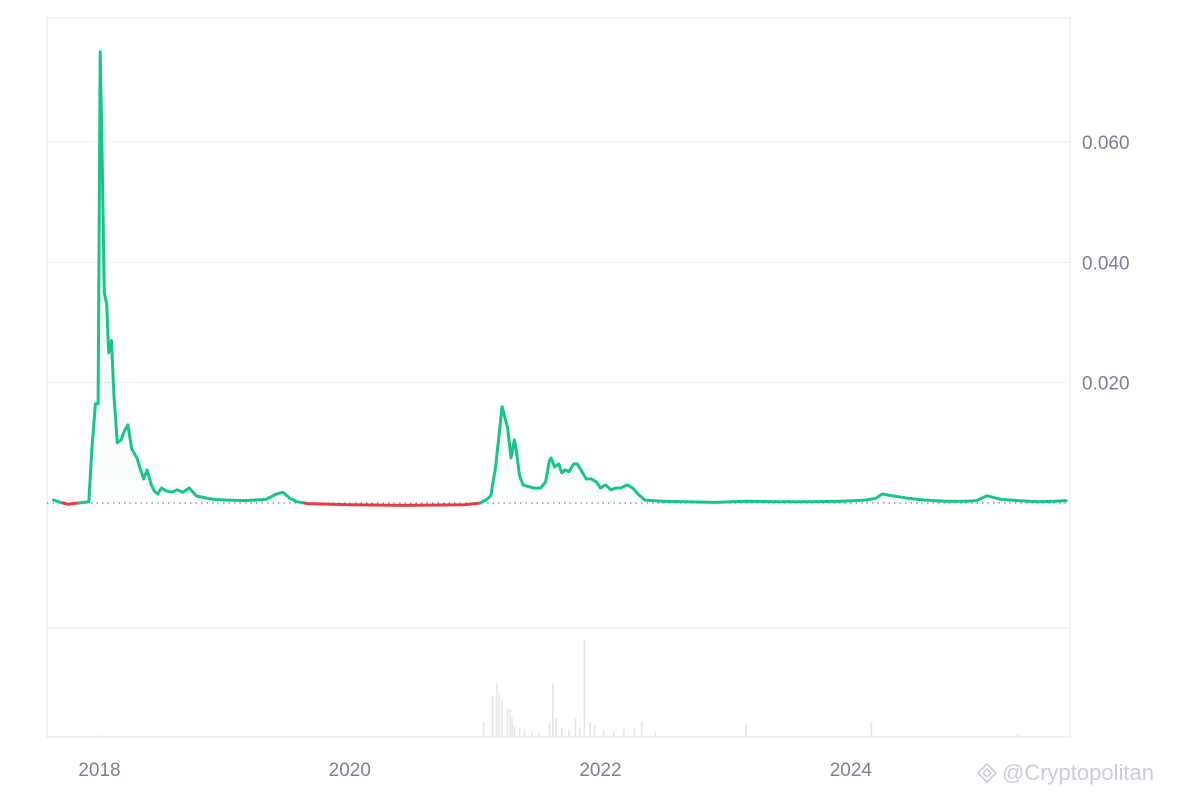 This screenshot has width=1200, height=800. Describe the element at coordinates (1106, 143) in the screenshot. I see `y-tick-label: 0.060` at that location.